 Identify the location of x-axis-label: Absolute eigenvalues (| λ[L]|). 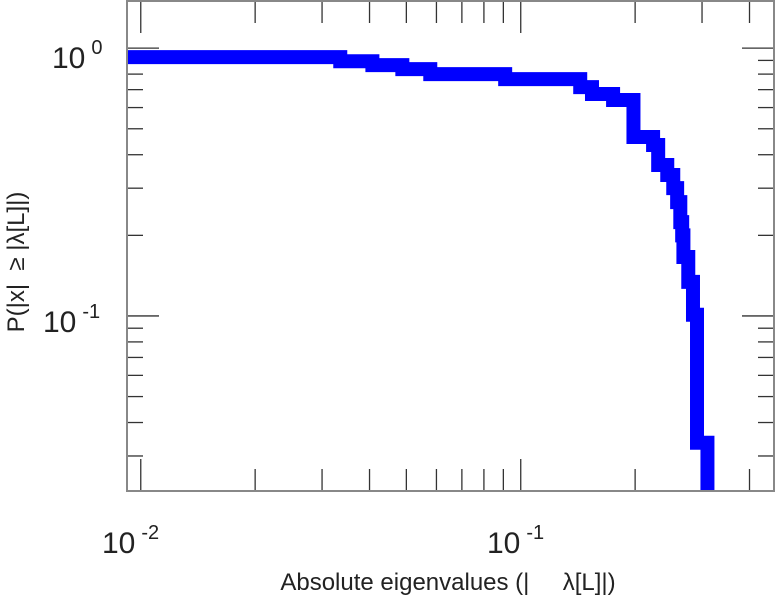
(447, 582).